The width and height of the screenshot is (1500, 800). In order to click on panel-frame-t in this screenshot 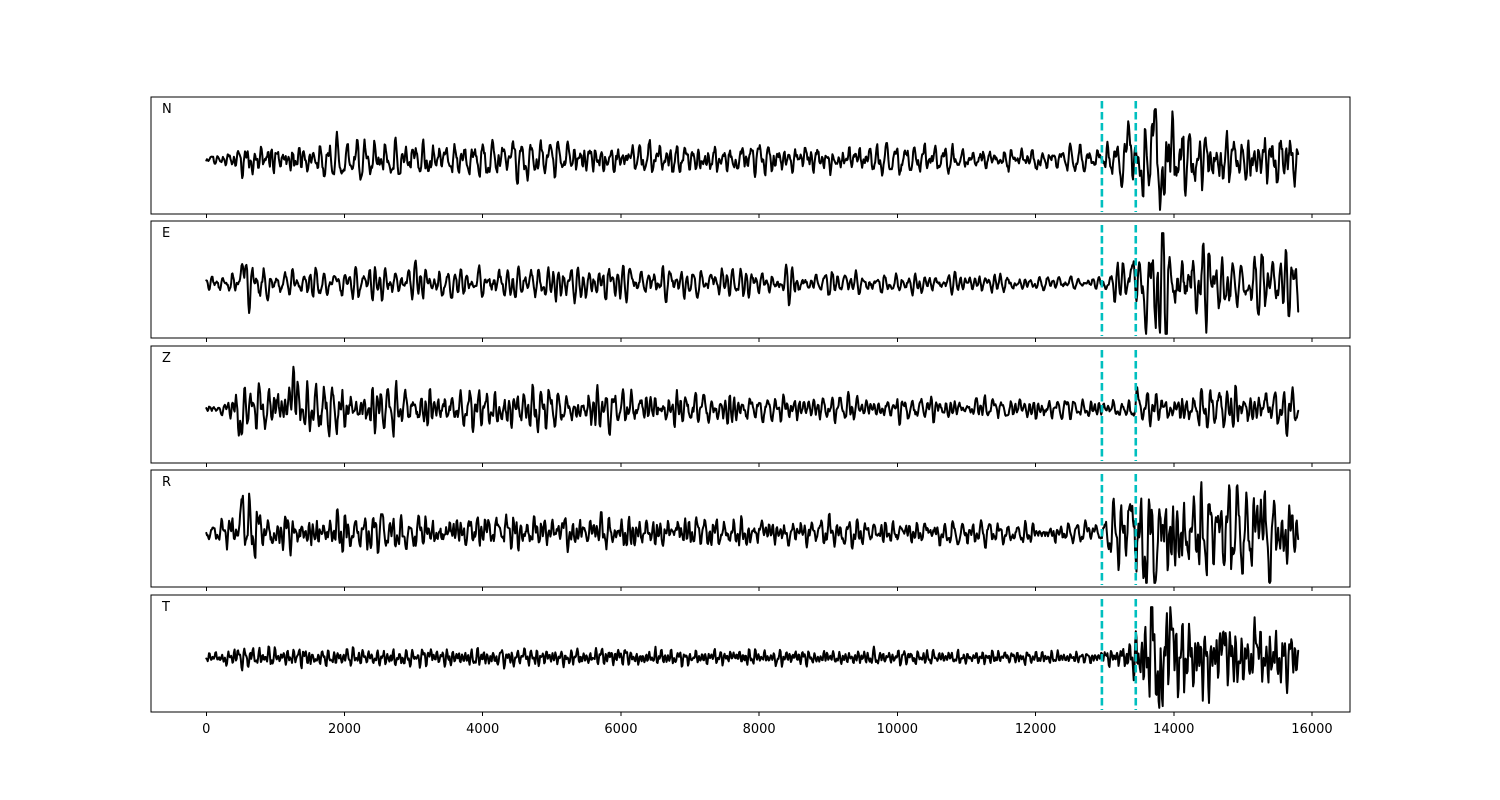, I will do `click(750, 653)`.